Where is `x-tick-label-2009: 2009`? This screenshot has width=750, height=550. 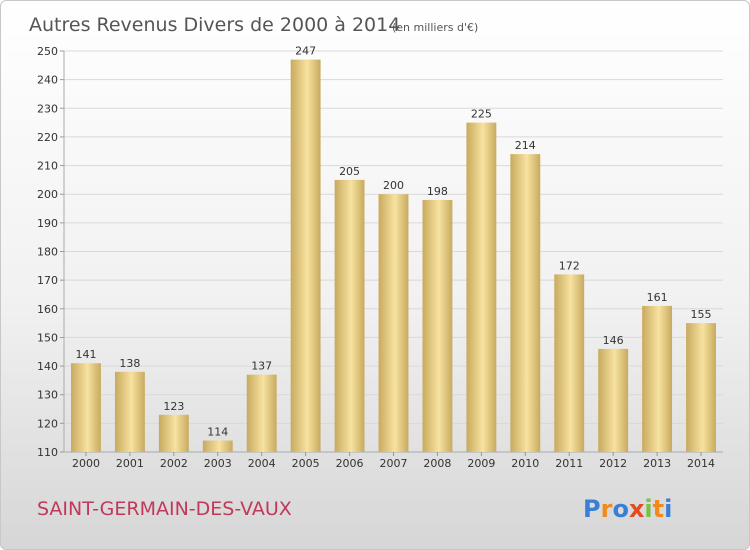
x-tick-label-2009: 2009 is located at coordinates (481, 463).